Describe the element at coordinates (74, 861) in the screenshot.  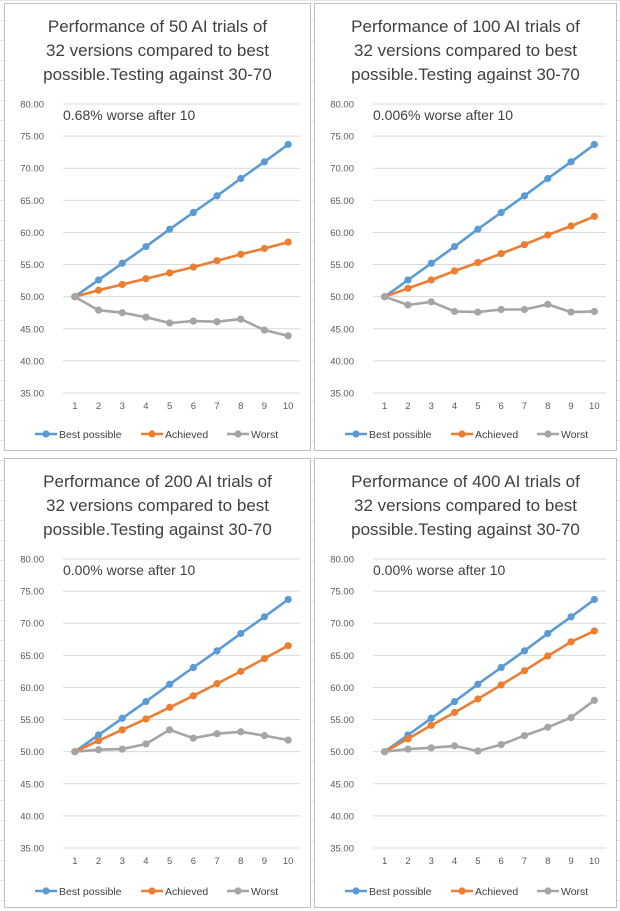
I see `x-tick-label: 1` at that location.